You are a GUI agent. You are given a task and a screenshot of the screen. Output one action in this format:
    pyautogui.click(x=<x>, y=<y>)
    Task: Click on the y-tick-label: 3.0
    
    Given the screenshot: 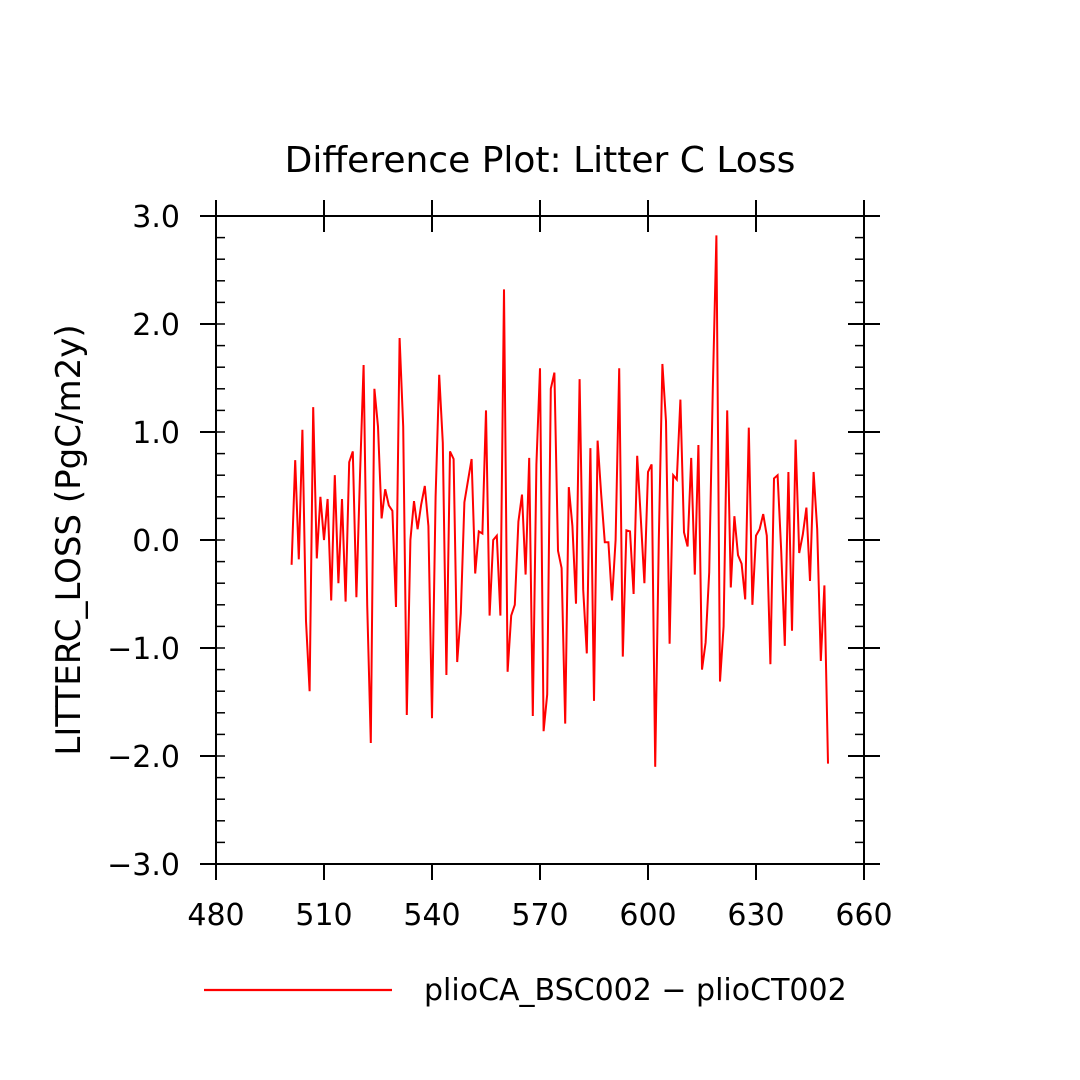 What is the action you would take?
    pyautogui.click(x=156, y=217)
    